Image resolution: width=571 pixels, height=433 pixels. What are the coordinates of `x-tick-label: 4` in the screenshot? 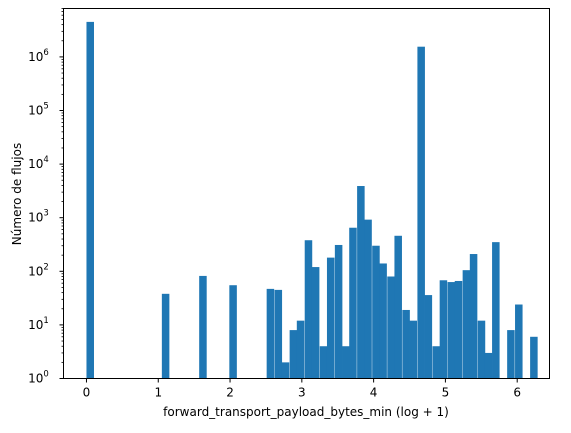 It's located at (374, 393).